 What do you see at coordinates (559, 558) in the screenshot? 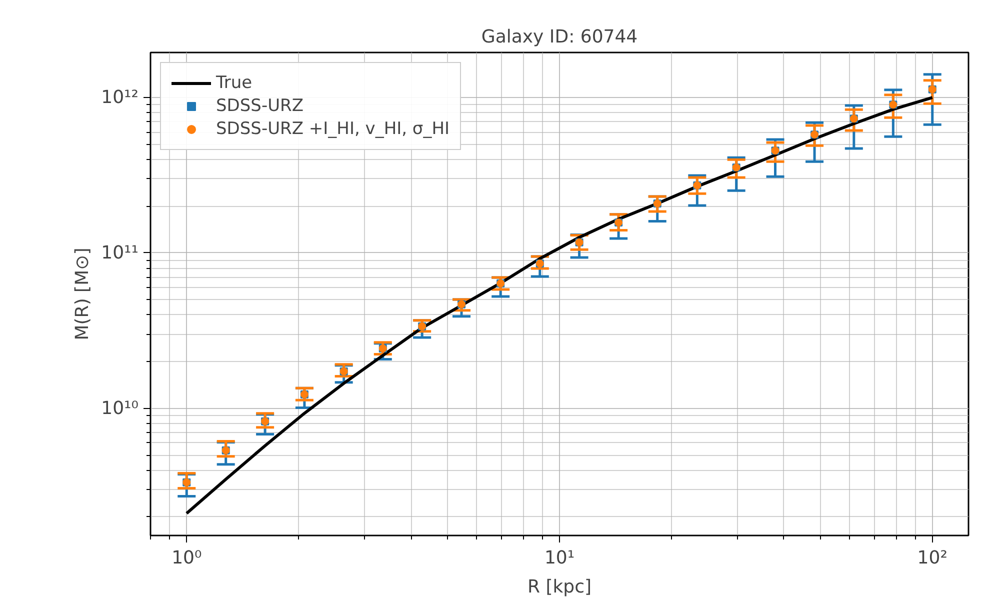
I see `x-tick-label: 10¹` at bounding box center [559, 558].